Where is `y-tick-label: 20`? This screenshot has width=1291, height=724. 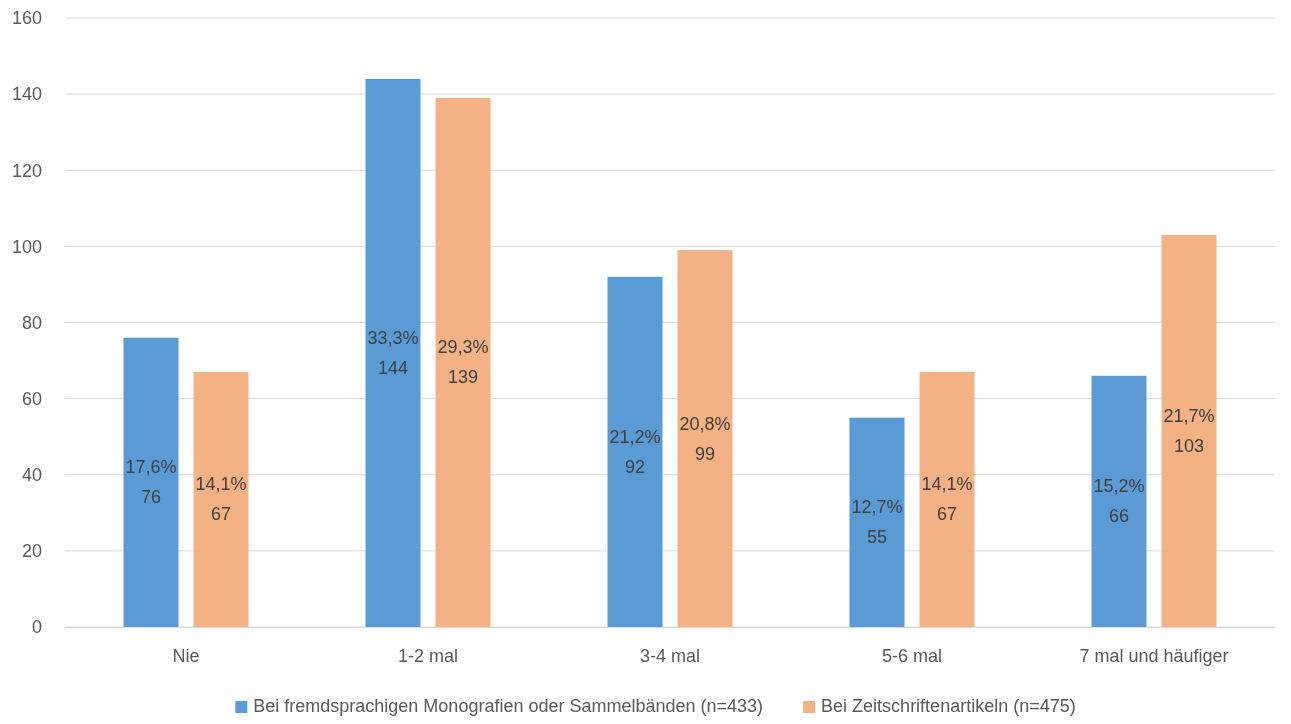 y-tick-label: 20 is located at coordinates (31, 551).